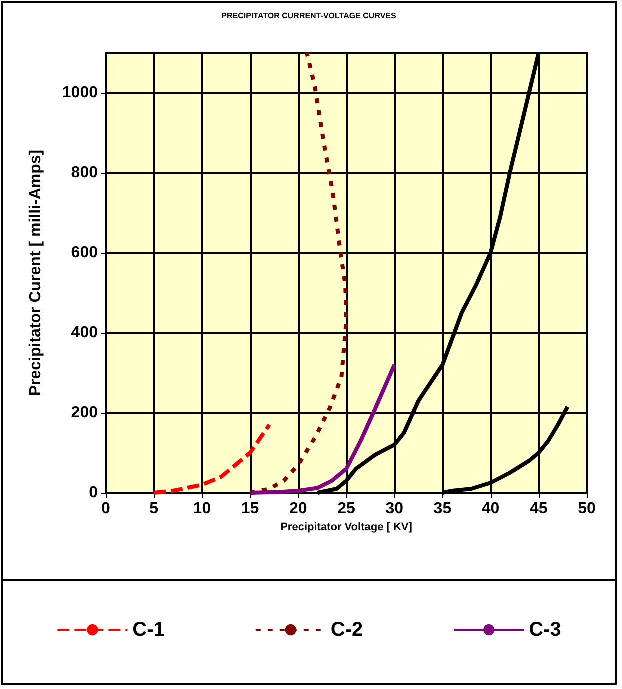  I want to click on y-tick-label: 800, so click(84, 173).